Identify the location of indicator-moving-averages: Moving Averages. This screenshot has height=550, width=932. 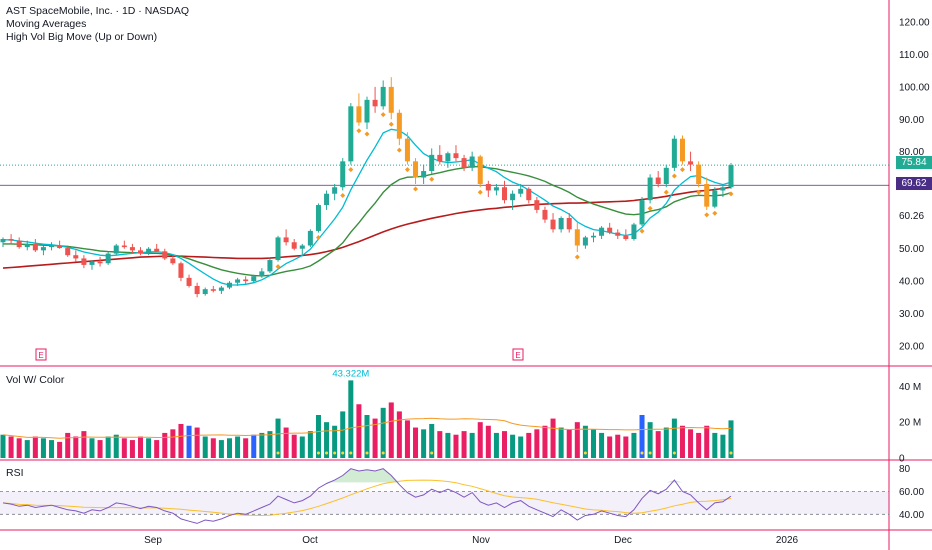
(46, 24).